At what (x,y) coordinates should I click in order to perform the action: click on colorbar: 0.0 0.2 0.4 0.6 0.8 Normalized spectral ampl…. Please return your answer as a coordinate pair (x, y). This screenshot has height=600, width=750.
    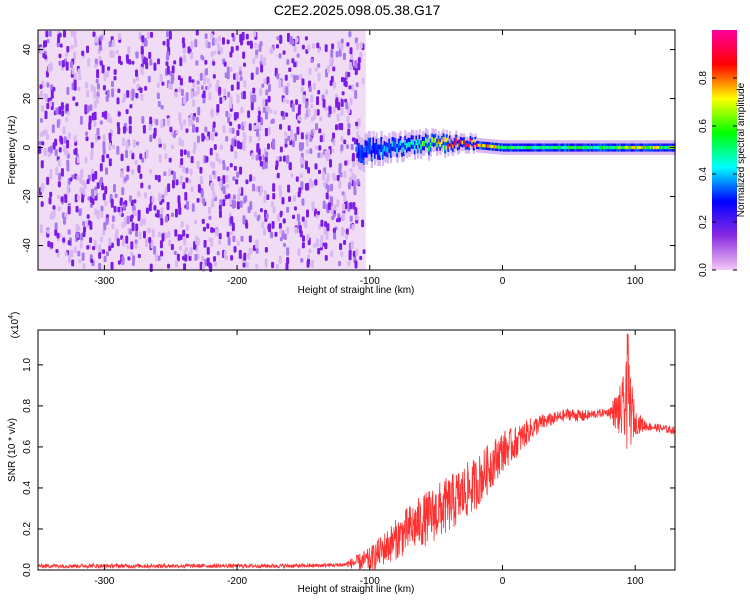
    Looking at the image, I should click on (722, 153).